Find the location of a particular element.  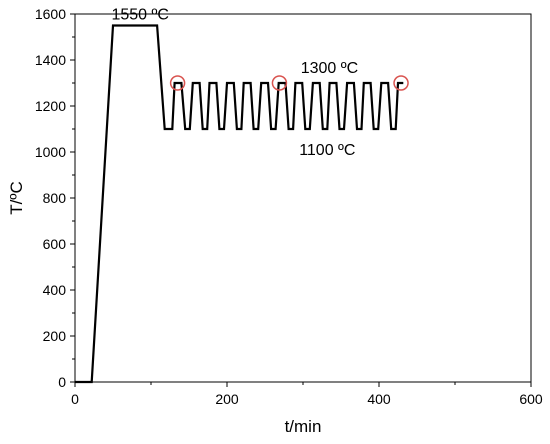

x-tick-label: 0 is located at coordinates (75, 399).